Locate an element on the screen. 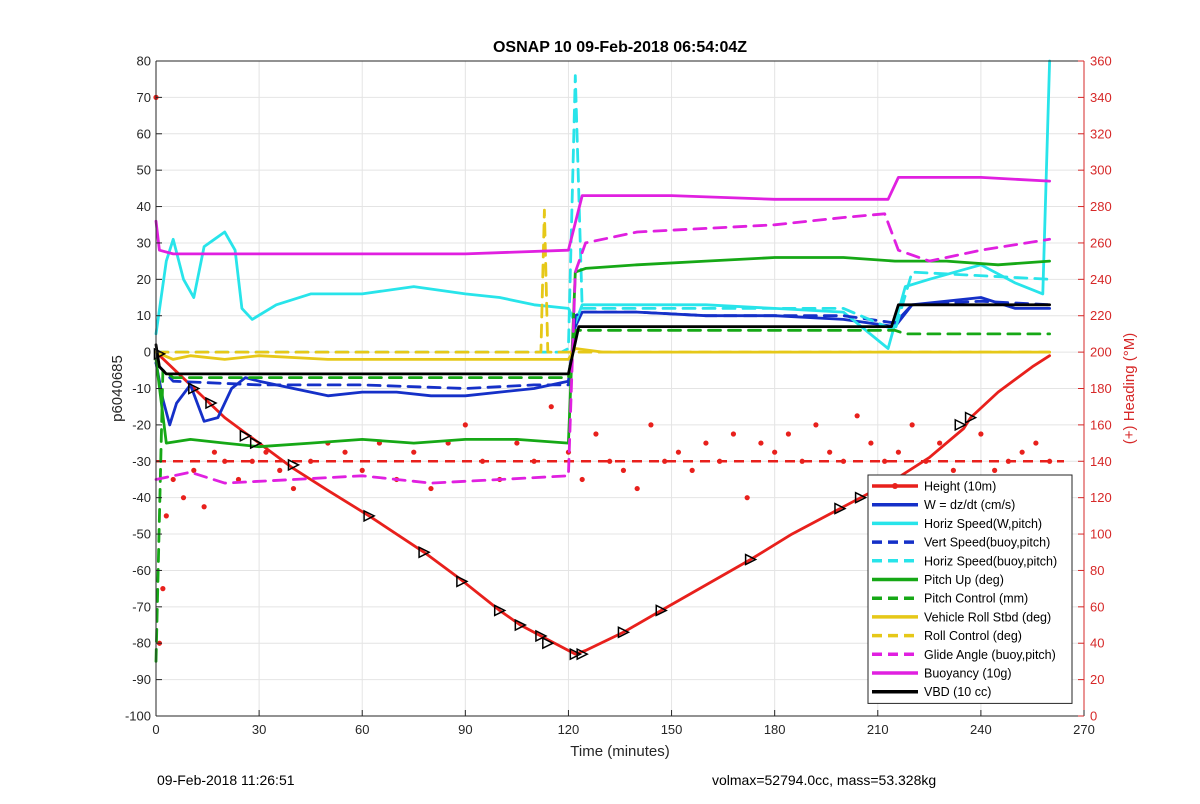  y-tick-label-right: 280 is located at coordinates (1101, 206).